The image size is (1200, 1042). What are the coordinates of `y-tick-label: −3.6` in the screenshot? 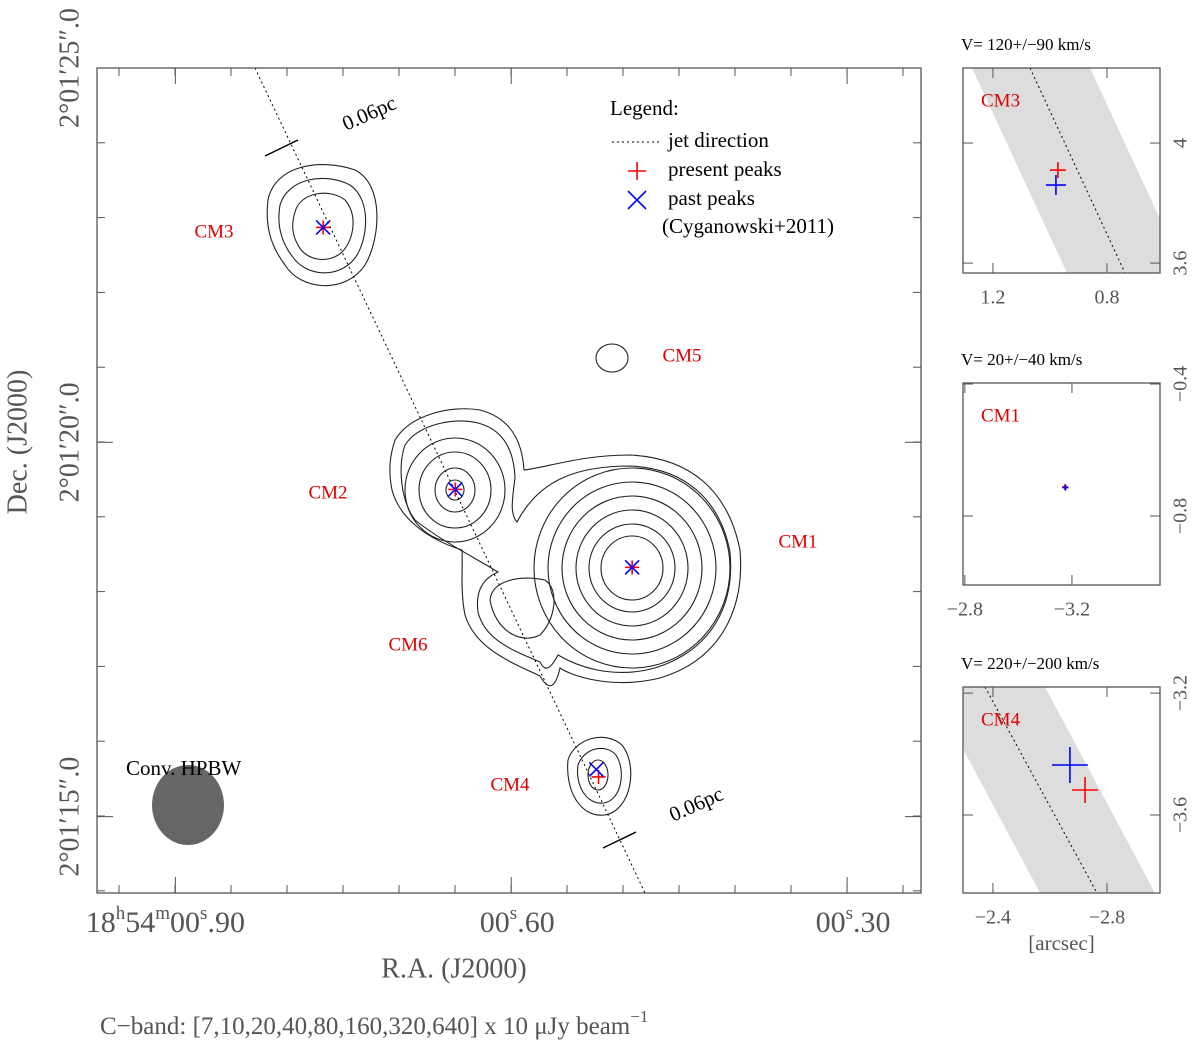 It's located at (1181, 815).